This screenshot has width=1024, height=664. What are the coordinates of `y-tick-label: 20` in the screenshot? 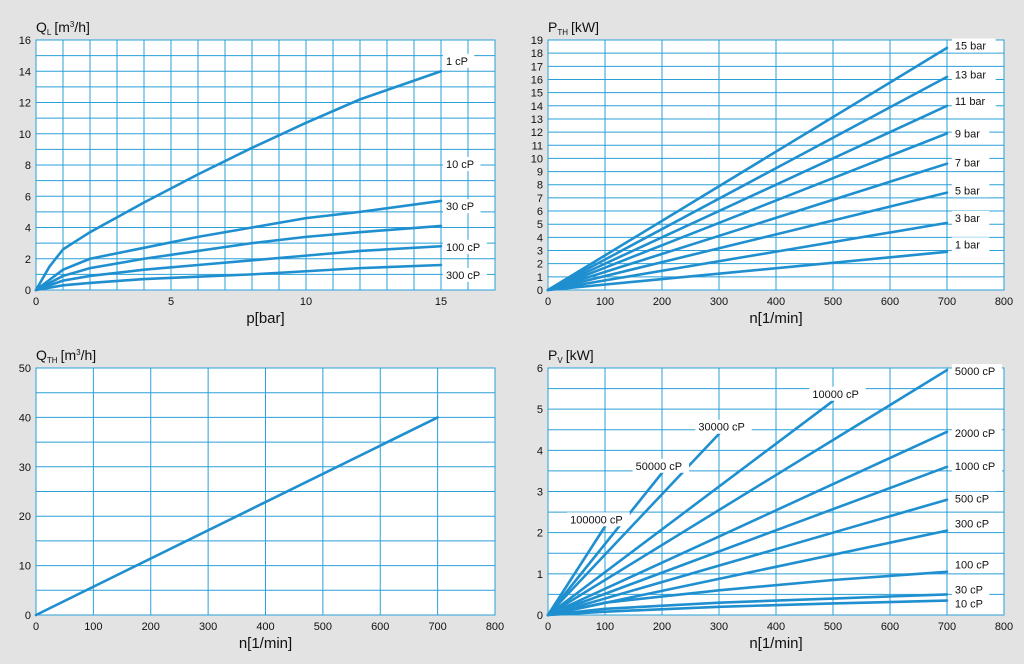 It's located at (25, 517).